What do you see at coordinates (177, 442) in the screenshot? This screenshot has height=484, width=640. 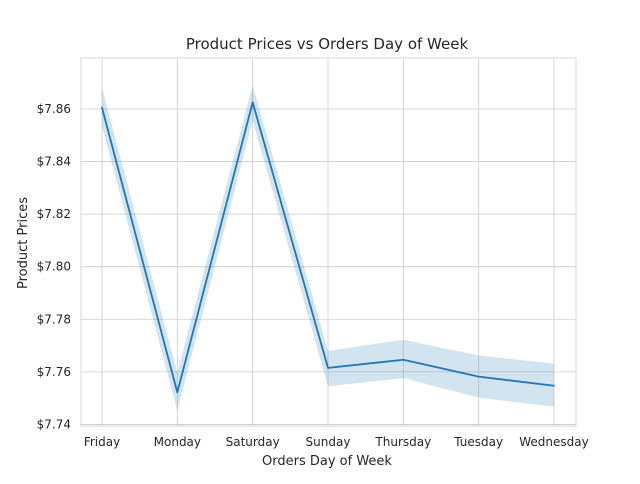 I see `x-tick-label: Monday` at bounding box center [177, 442].